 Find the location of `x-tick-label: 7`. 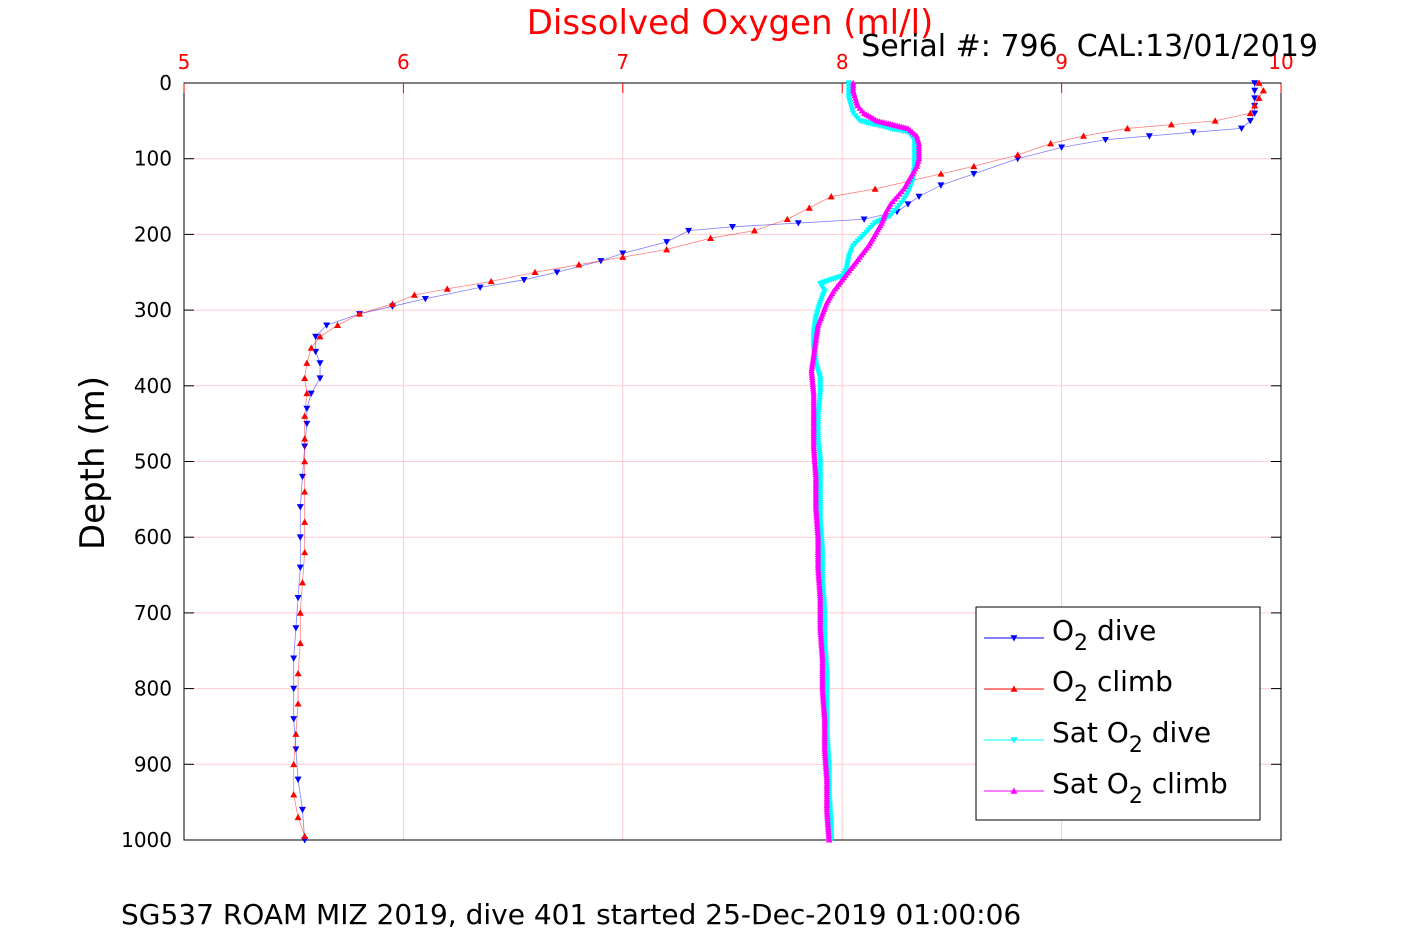

x-tick-label: 7 is located at coordinates (622, 62).